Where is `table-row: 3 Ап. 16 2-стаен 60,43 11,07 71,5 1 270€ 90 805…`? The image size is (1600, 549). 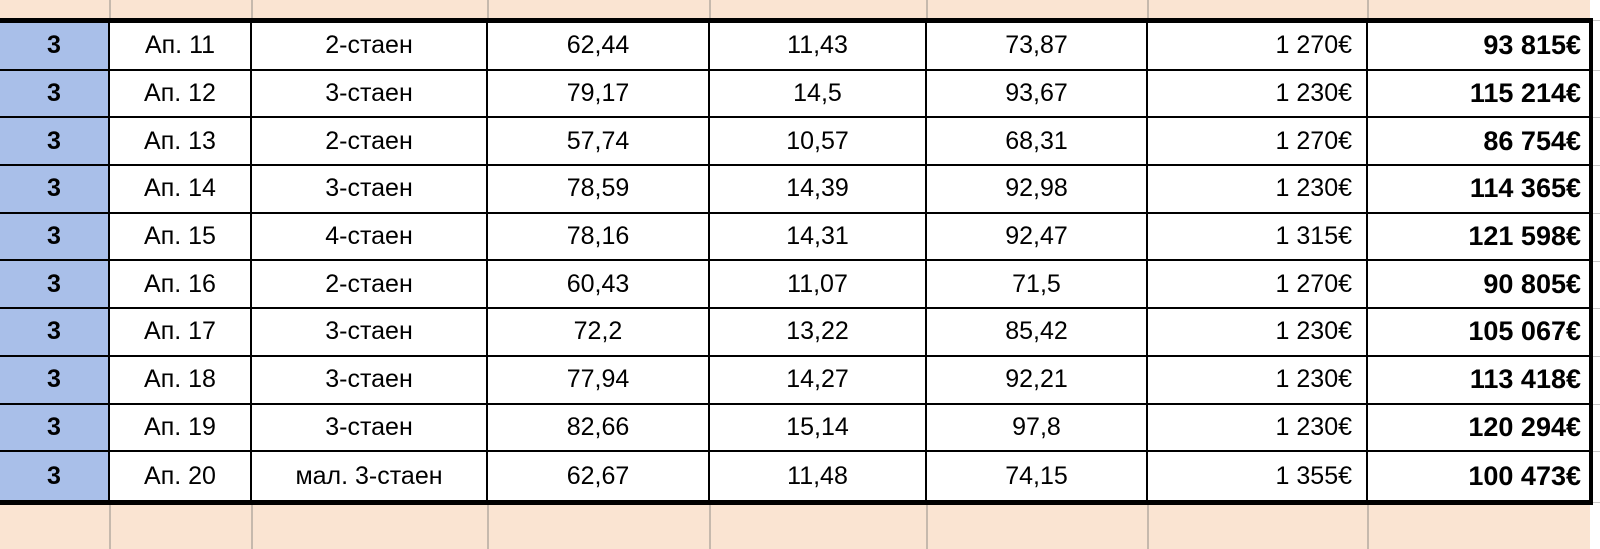 table-row: 3 Ап. 16 2-стаен 60,43 11,07 71,5 1 270€ 90 805… is located at coordinates (794, 285).